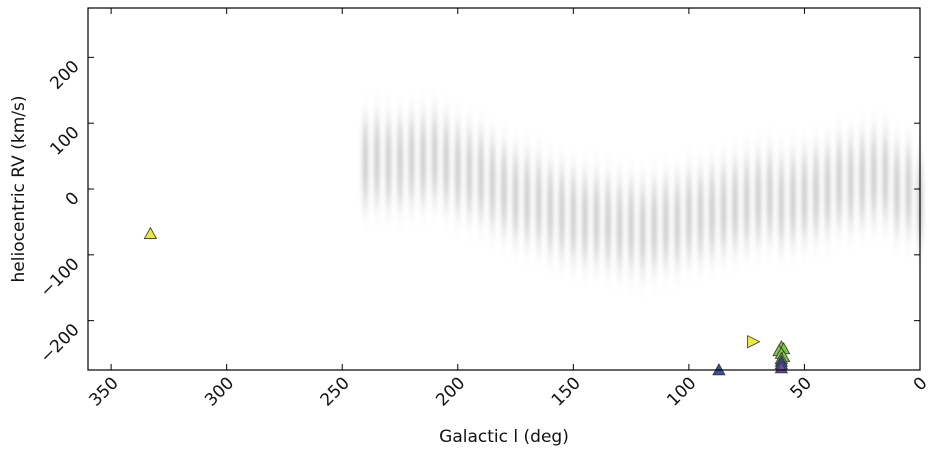 The image size is (933, 460). I want to click on y-axis-label: heliocentric RV (km/s), so click(19, 189).